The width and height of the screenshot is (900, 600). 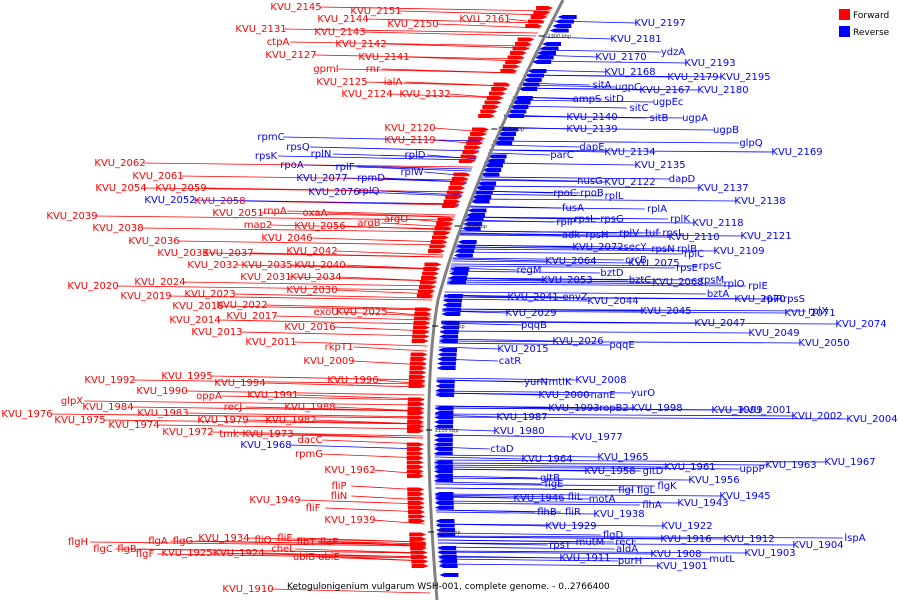 I want to click on gene-label: KVU_2121, so click(x=765, y=236).